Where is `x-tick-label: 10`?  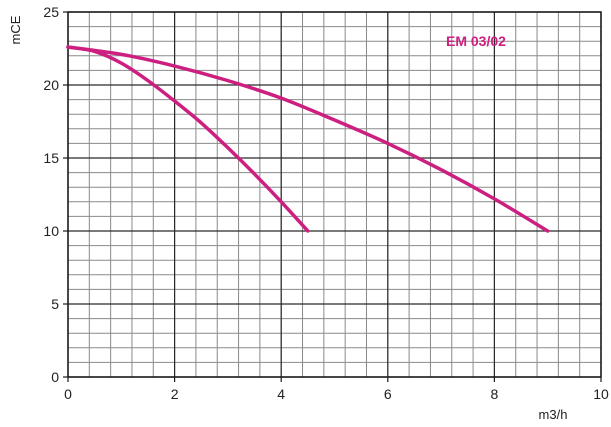
x-tick-label: 10 is located at coordinates (601, 394).